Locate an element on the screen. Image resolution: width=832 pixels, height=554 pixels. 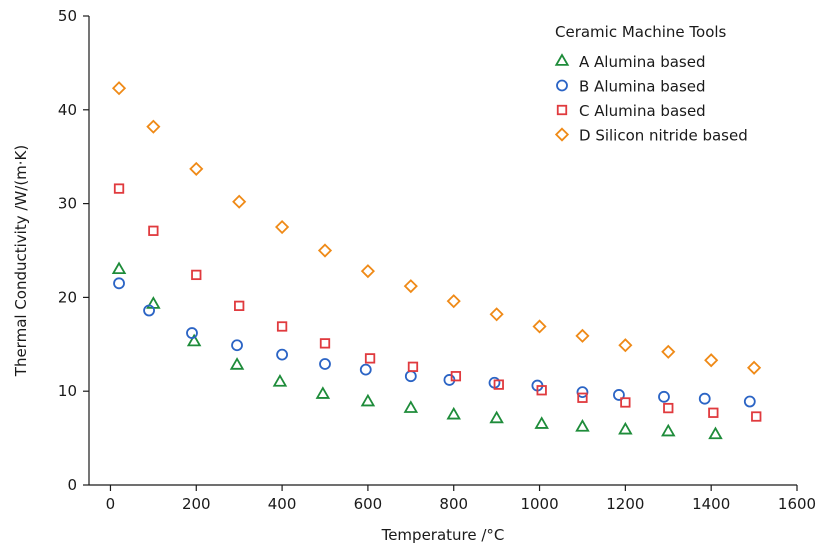
legend-label: D Silicon nitride based is located at coordinates (663, 136).